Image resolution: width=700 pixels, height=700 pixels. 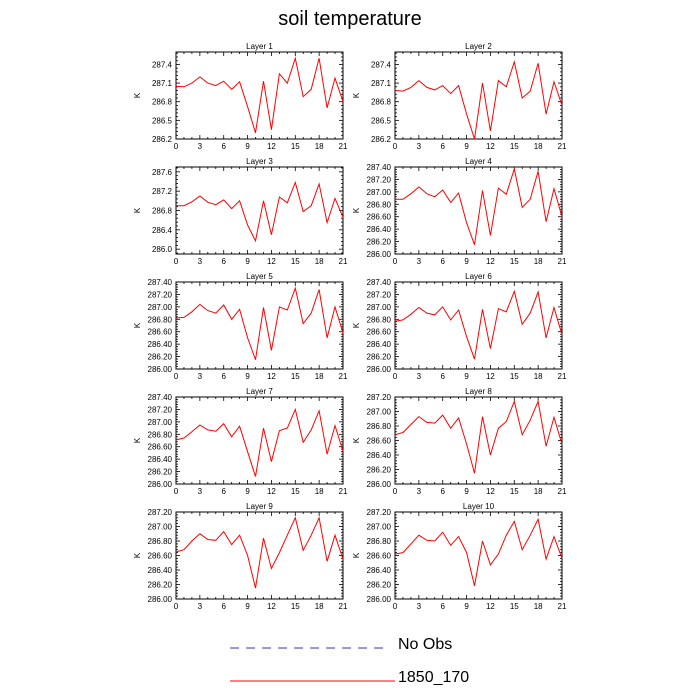 I want to click on panel-title: Layer 7, so click(x=259, y=391).